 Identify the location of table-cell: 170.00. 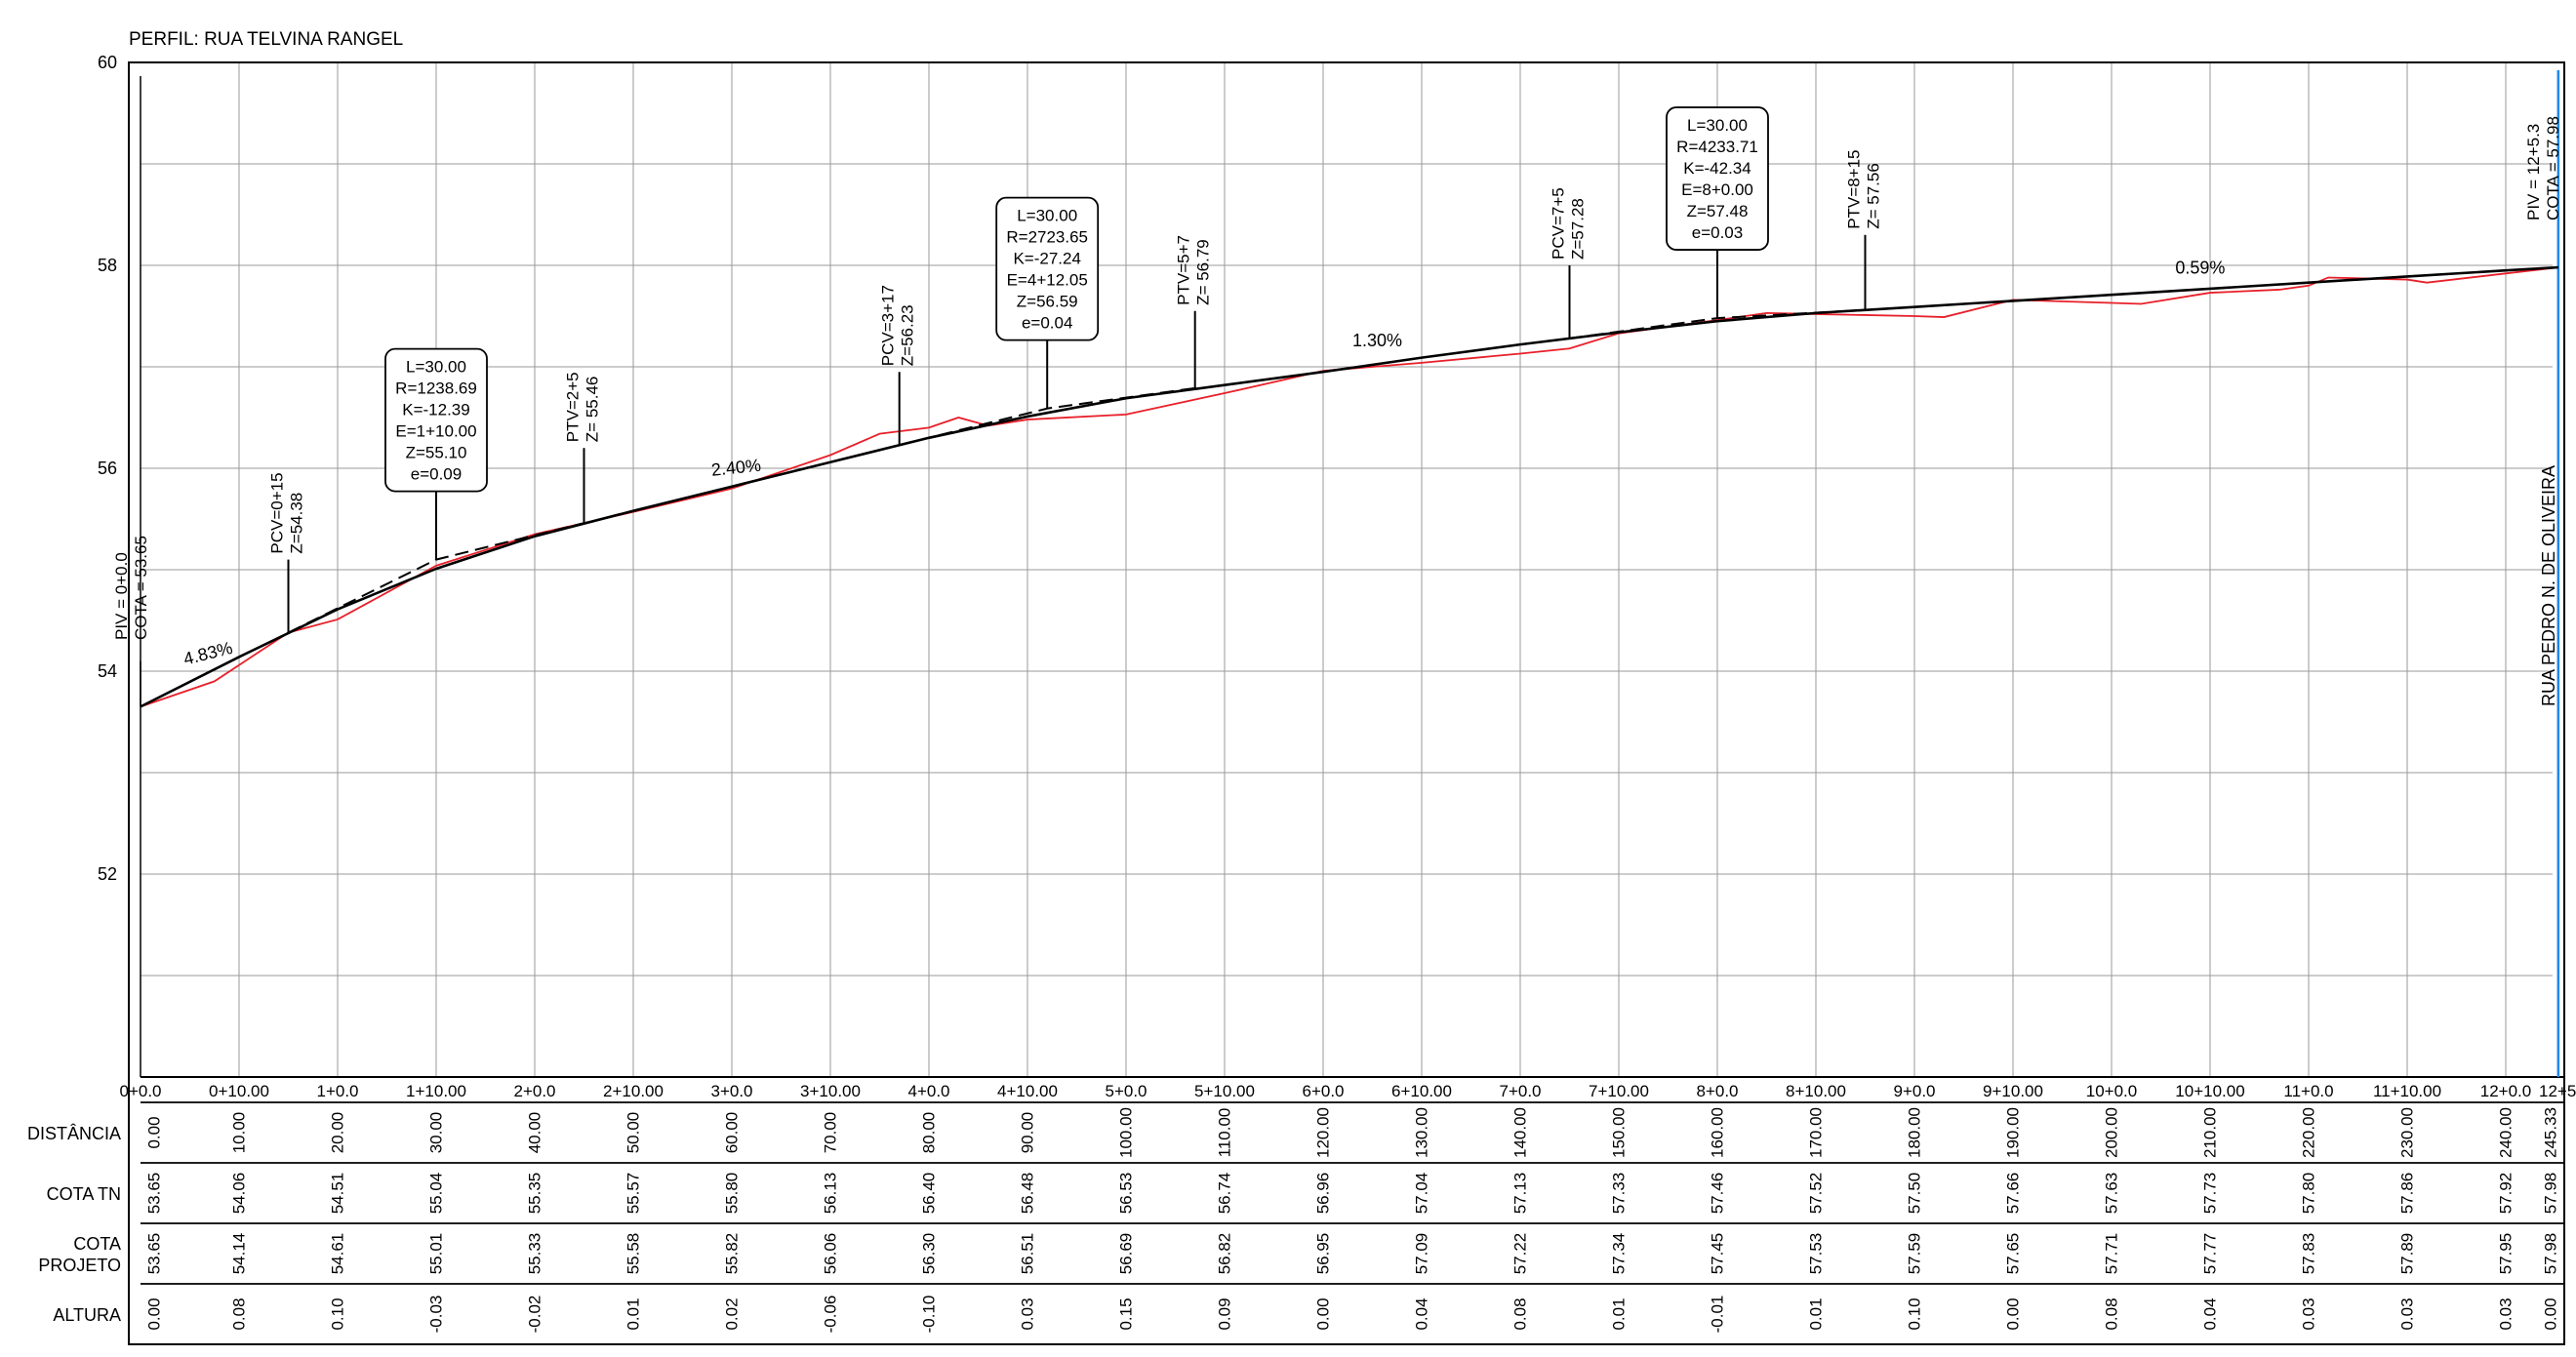
(1816, 1132).